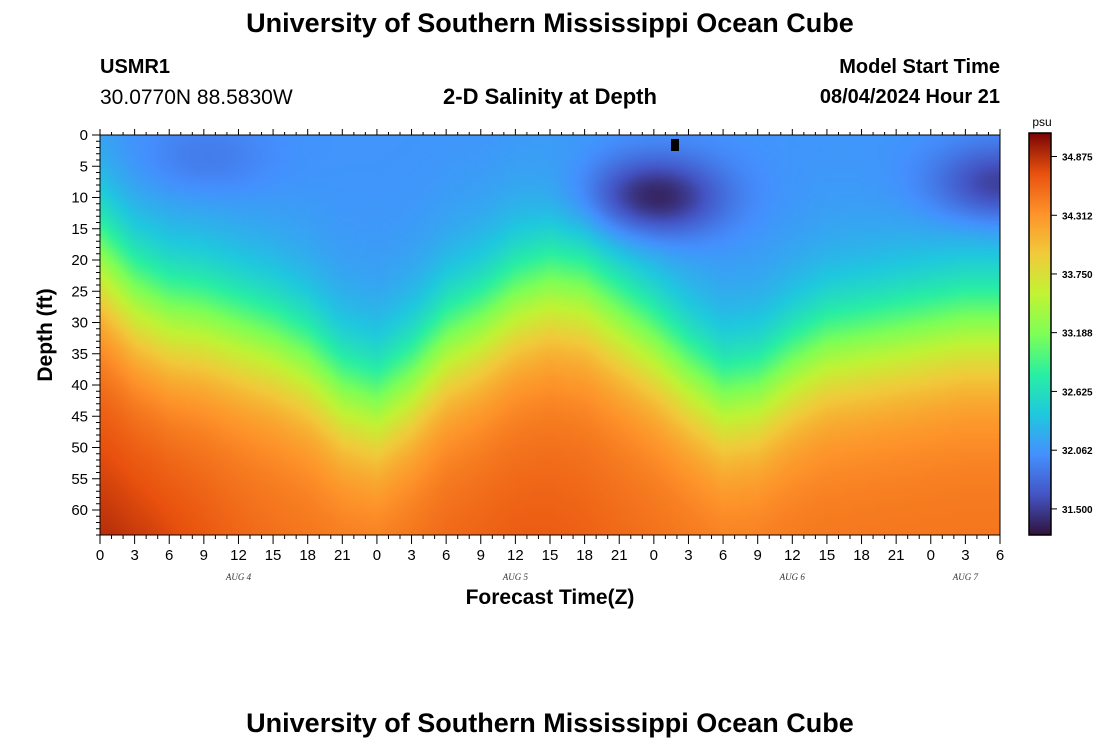 Image resolution: width=1100 pixels, height=750 pixels. Describe the element at coordinates (1077, 275) in the screenshot. I see `colorbar-tick-label: 33.750` at that location.